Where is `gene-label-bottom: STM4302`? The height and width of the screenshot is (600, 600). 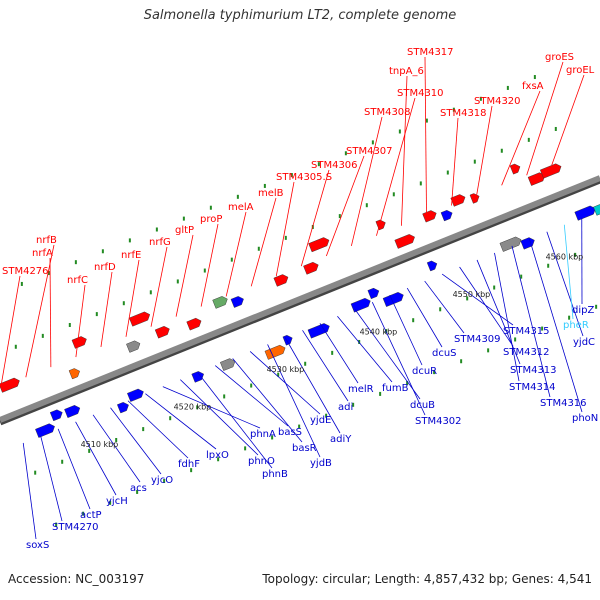 gene-label-bottom: STM4302 is located at coordinates (438, 421).